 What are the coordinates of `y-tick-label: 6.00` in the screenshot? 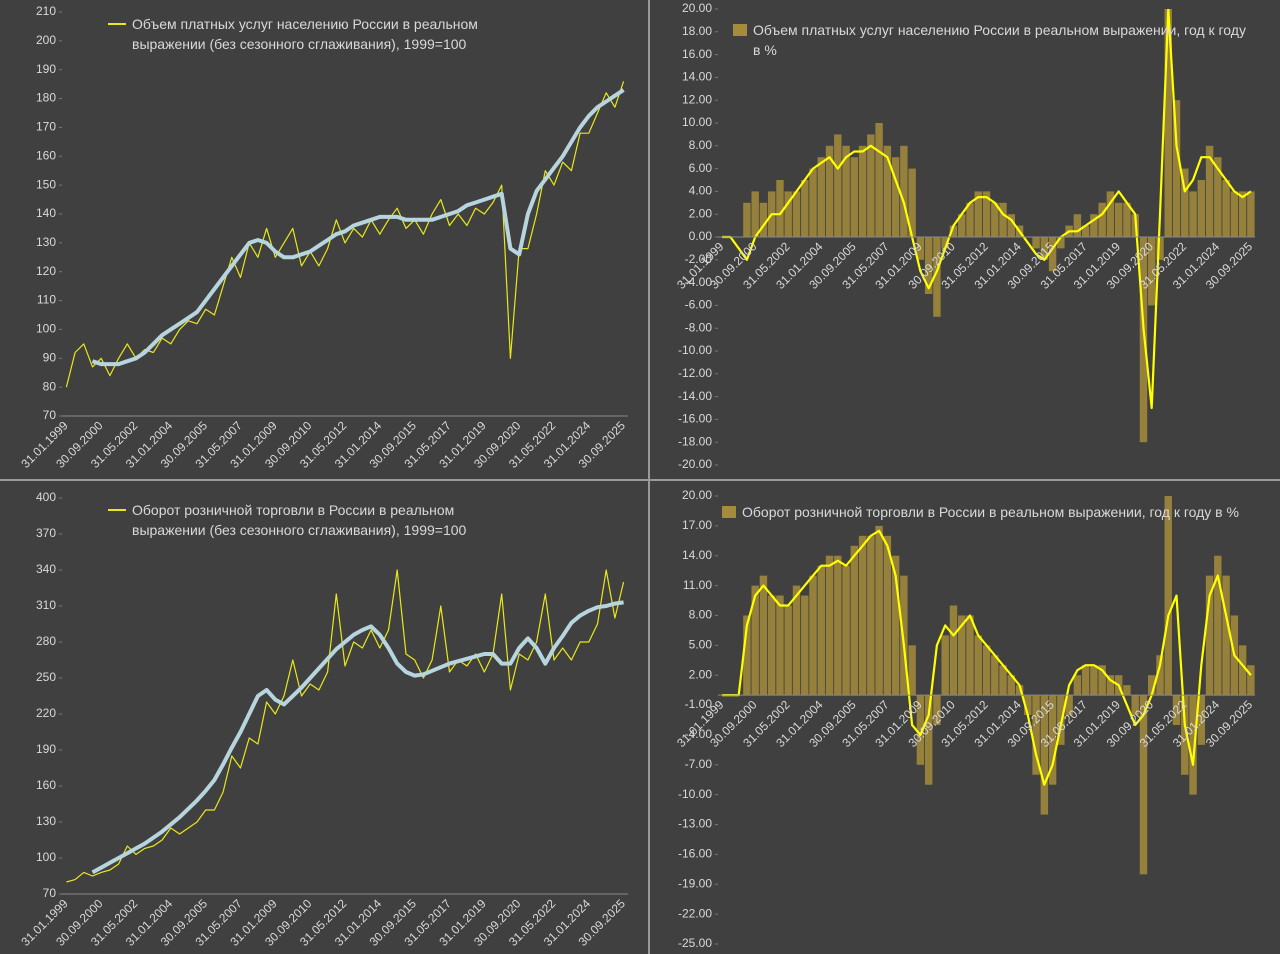 It's located at (701, 168).